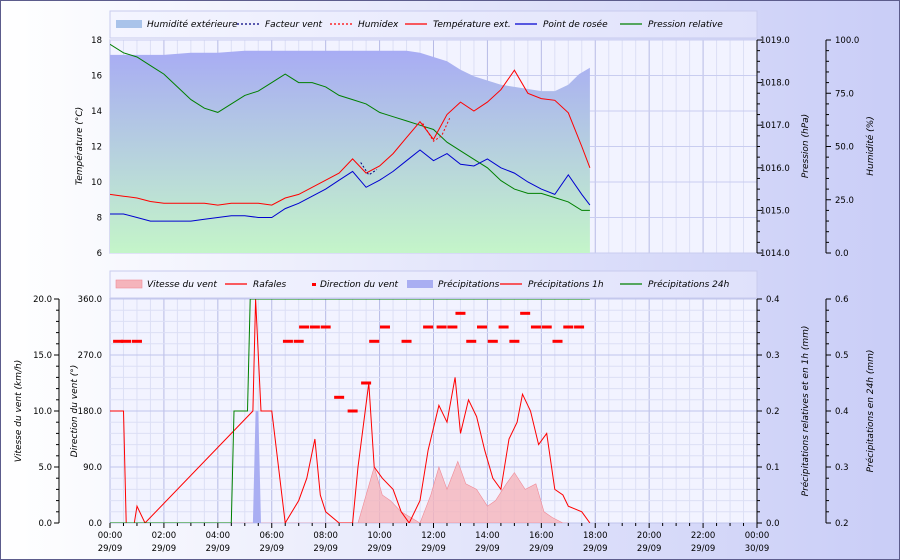 The width and height of the screenshot is (900, 560). What do you see at coordinates (773, 300) in the screenshot?
I see `y-tick-label: 0.4` at bounding box center [773, 300].